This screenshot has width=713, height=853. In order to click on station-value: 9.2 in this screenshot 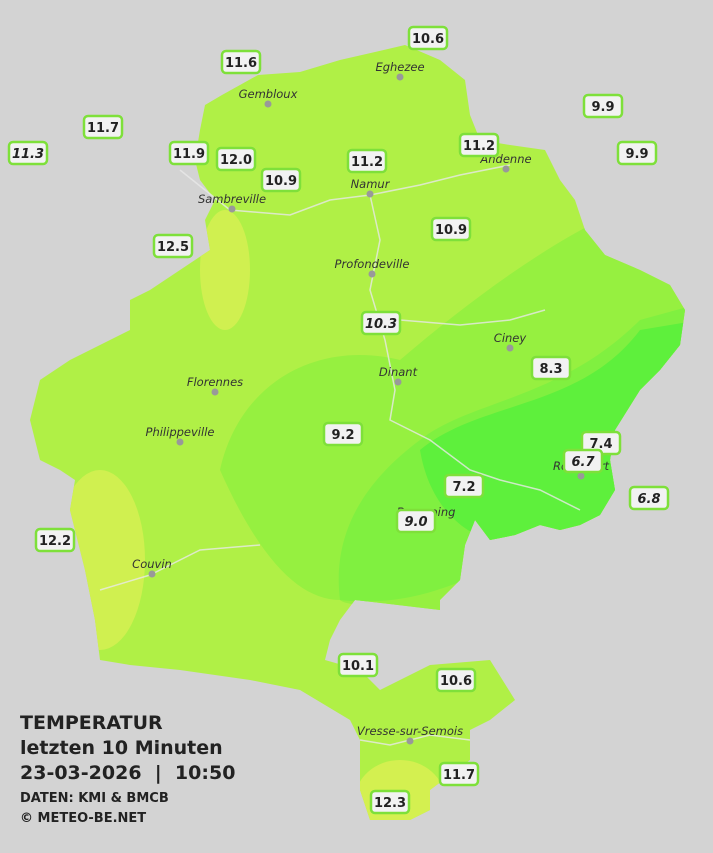, I will do `click(342, 435)`.